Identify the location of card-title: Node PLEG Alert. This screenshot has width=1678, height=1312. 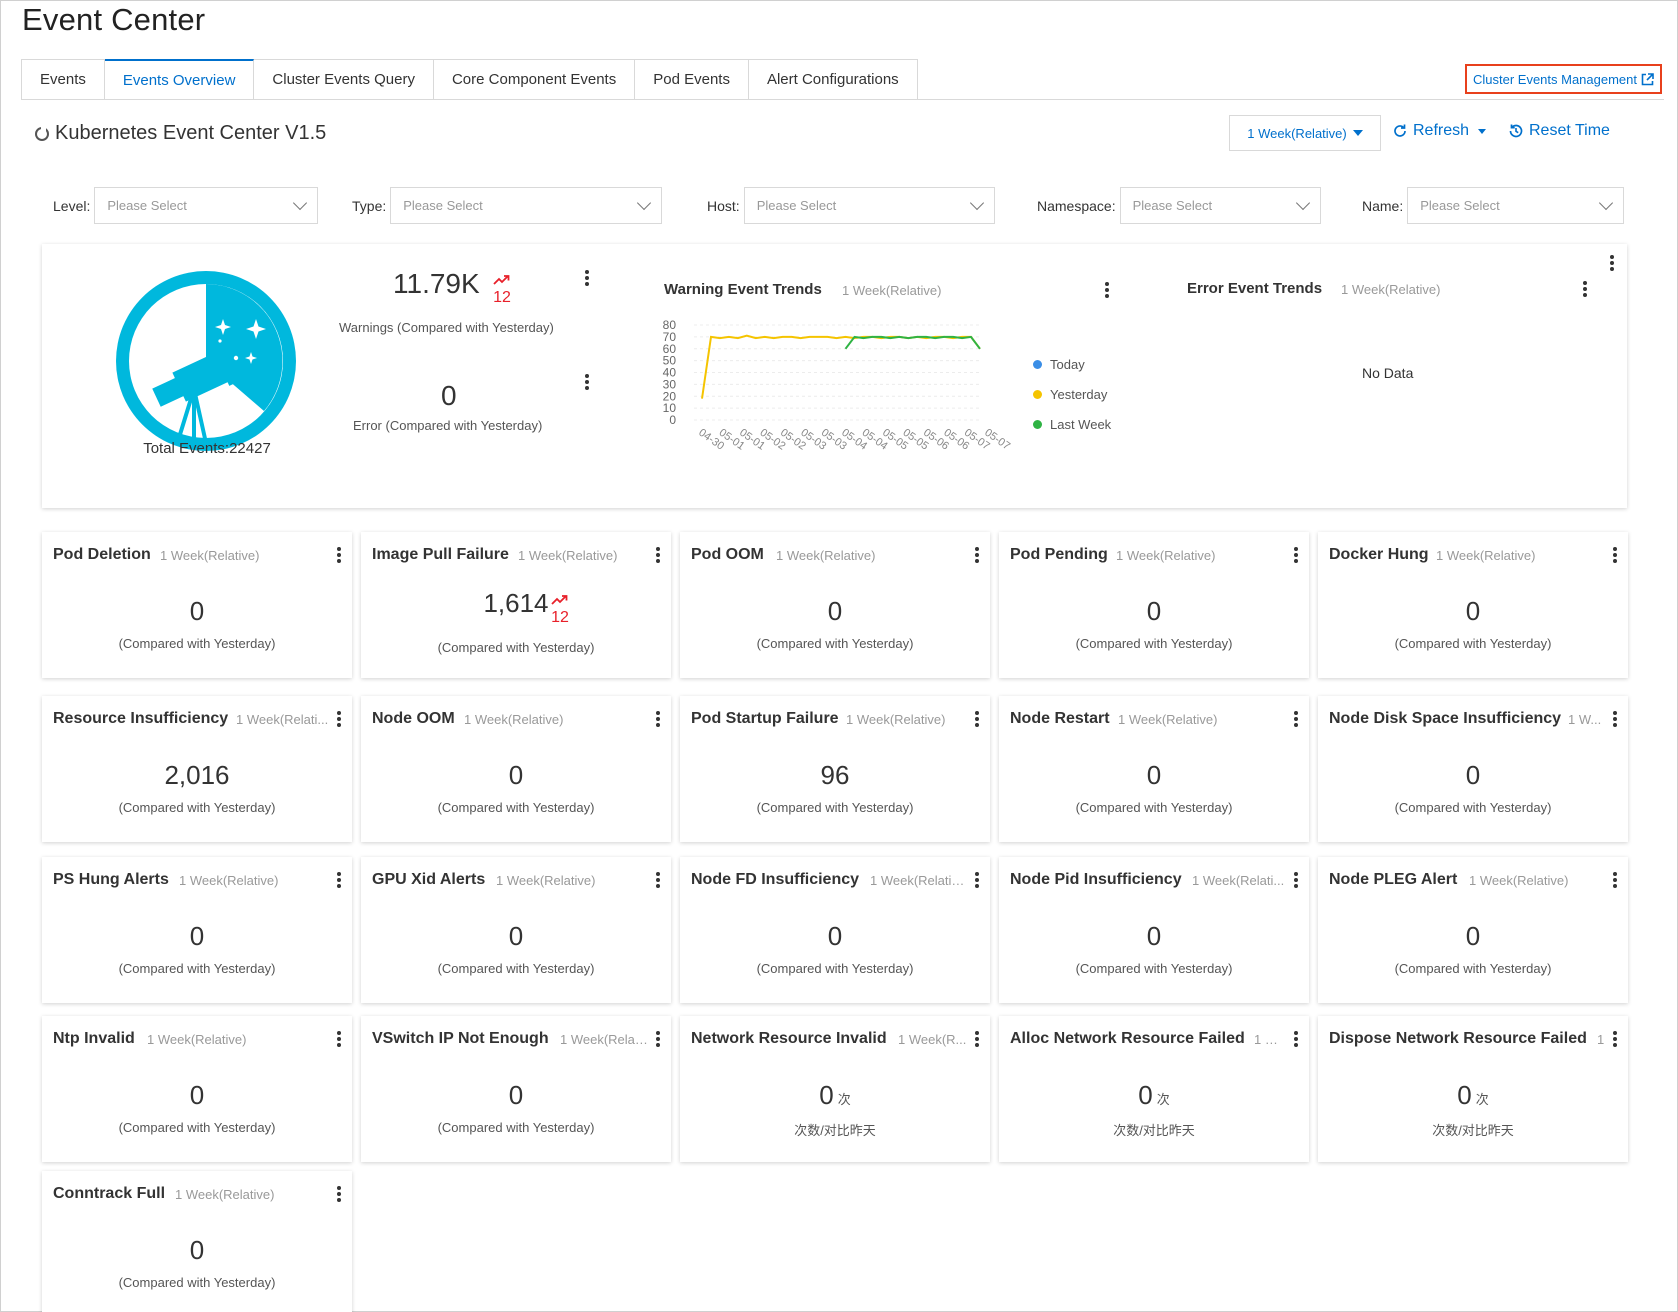
(1393, 879).